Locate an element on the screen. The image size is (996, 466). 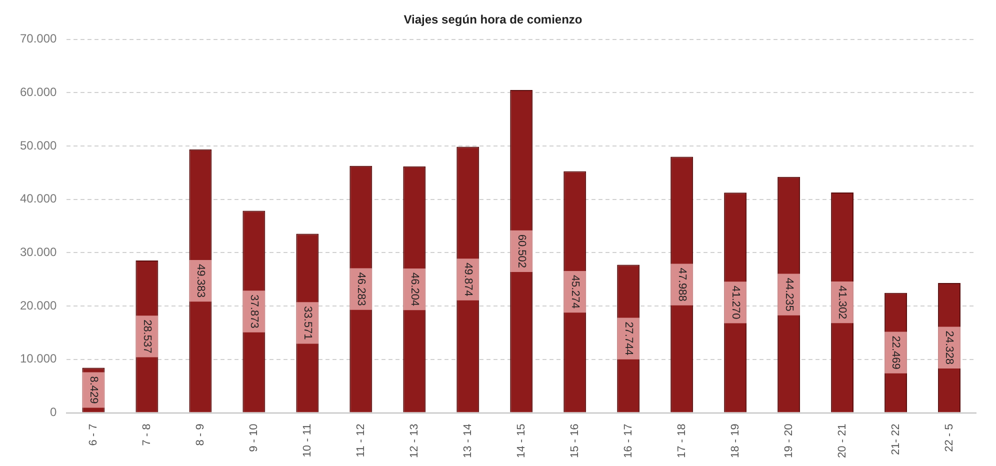
y-tick-label: 60.000 is located at coordinates (39, 92).